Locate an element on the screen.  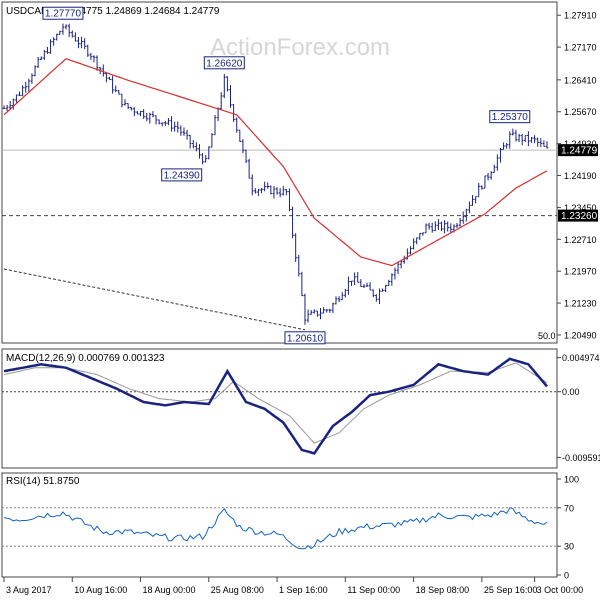
current-price-tag is located at coordinates (578, 150).